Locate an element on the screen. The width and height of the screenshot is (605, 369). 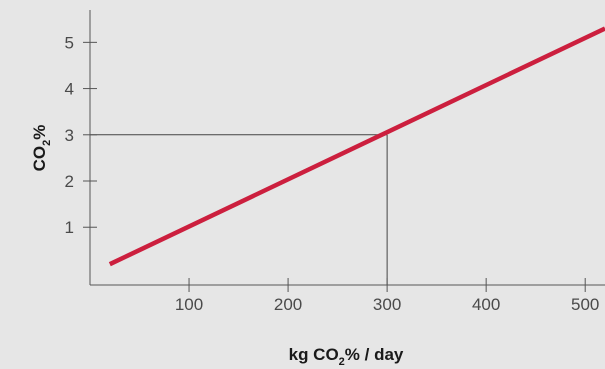
x-axis-title: kg CO2% / day is located at coordinates (346, 356).